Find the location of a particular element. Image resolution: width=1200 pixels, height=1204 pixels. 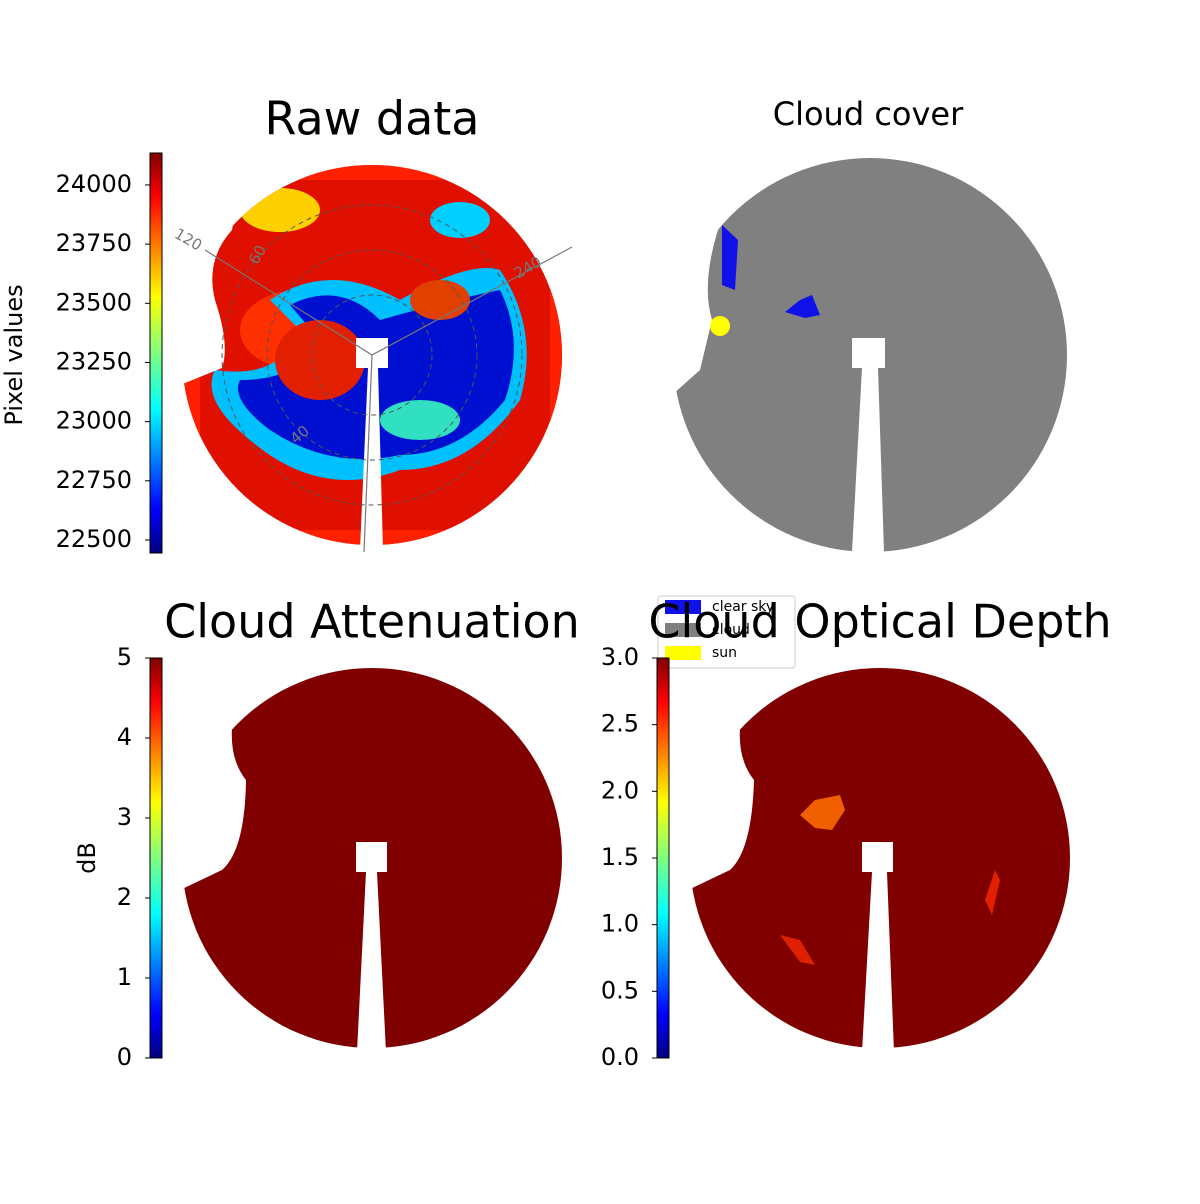

colorbar-tick-label: 5 is located at coordinates (124, 657).